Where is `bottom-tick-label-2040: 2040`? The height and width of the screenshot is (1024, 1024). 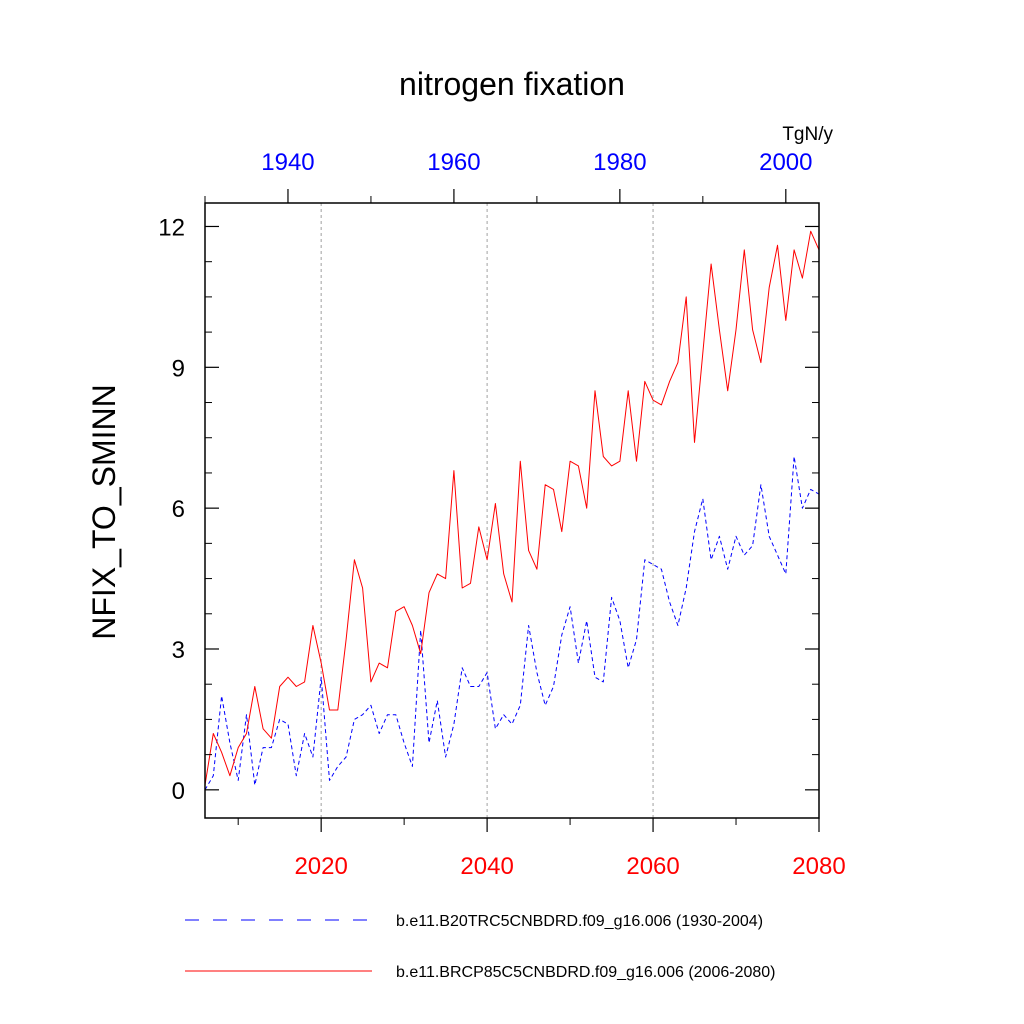 bottom-tick-label-2040: 2040 is located at coordinates (486, 866).